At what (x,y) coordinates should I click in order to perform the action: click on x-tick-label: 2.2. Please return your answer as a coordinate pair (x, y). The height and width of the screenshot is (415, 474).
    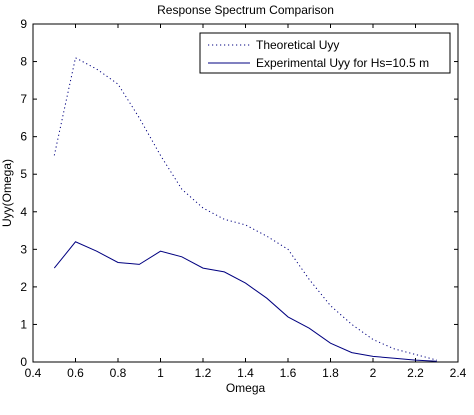
    Looking at the image, I should click on (415, 373).